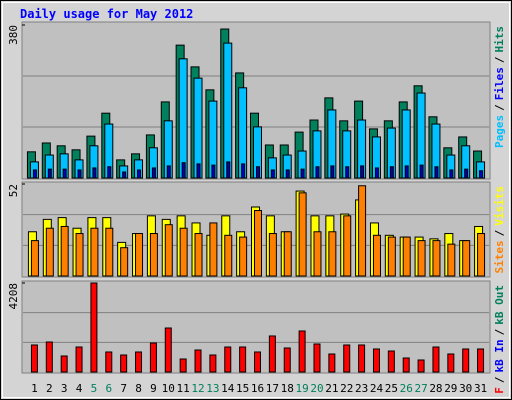  Describe the element at coordinates (108, 388) in the screenshot. I see `x-tick-label: 6` at that location.